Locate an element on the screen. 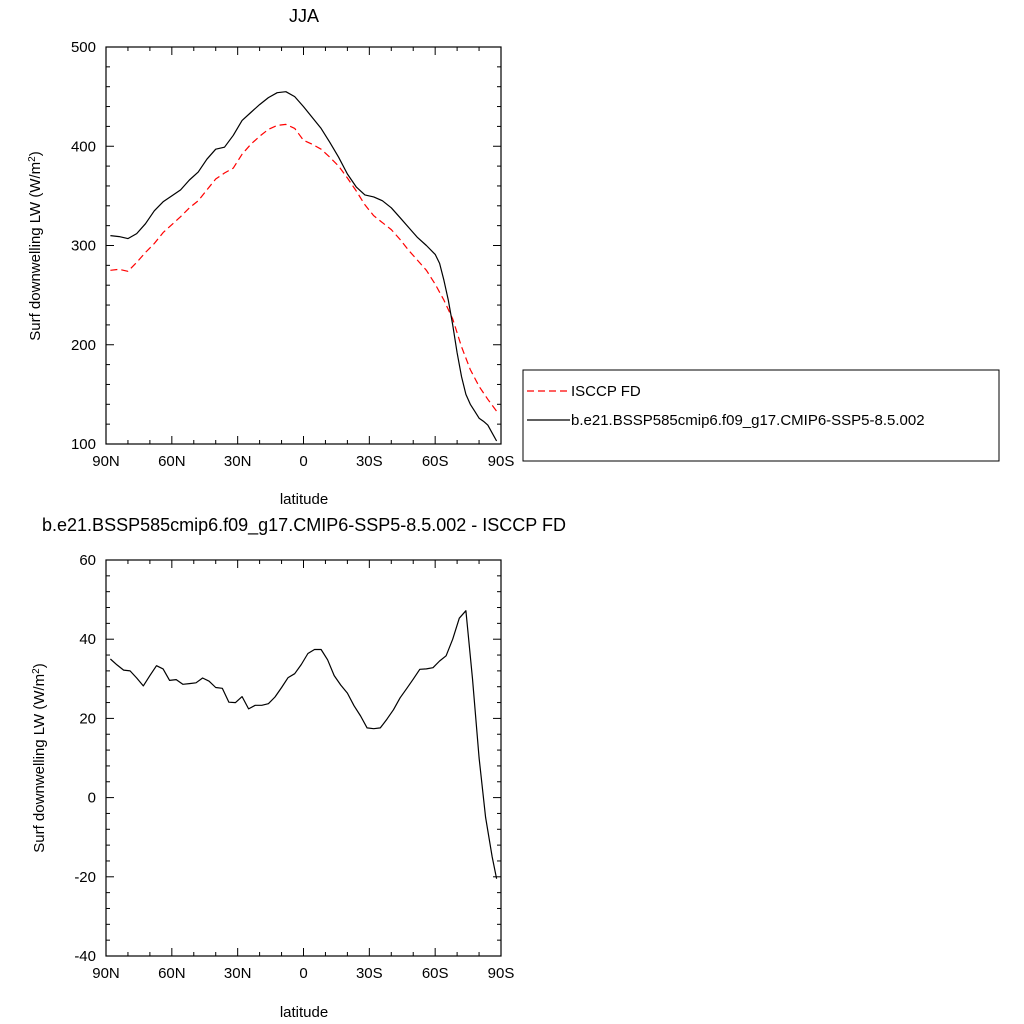 This screenshot has height=1024, width=1024. top-series-group is located at coordinates (304, 266).